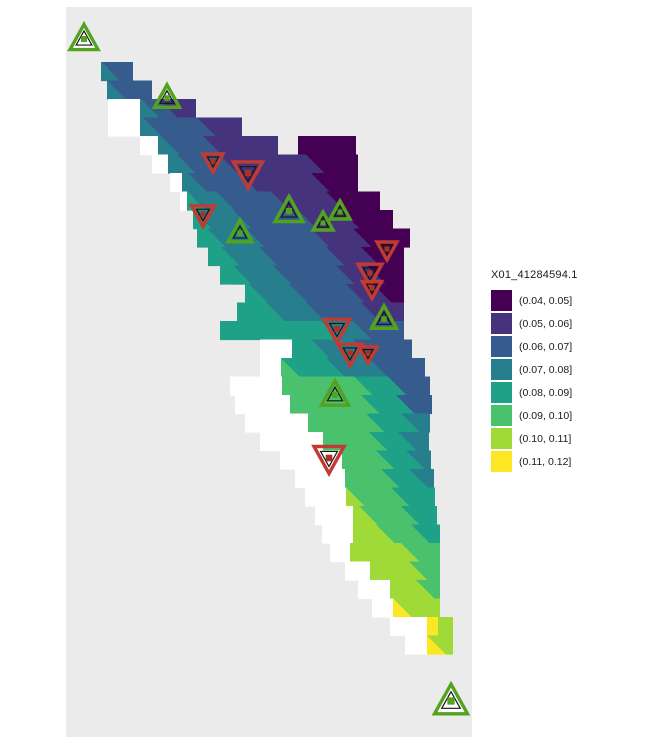  What do you see at coordinates (546, 346) in the screenshot?
I see `legend-bin-label: (0.06, 0.07]` at bounding box center [546, 346].